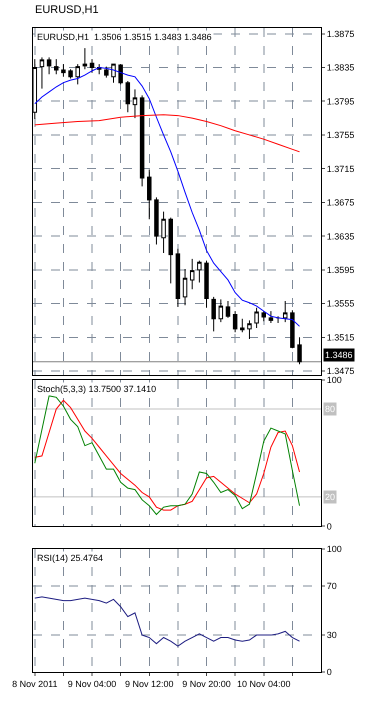 The image size is (366, 701). Describe the element at coordinates (67, 10) in the screenshot. I see `chart-title: EURUSD,H1` at that location.